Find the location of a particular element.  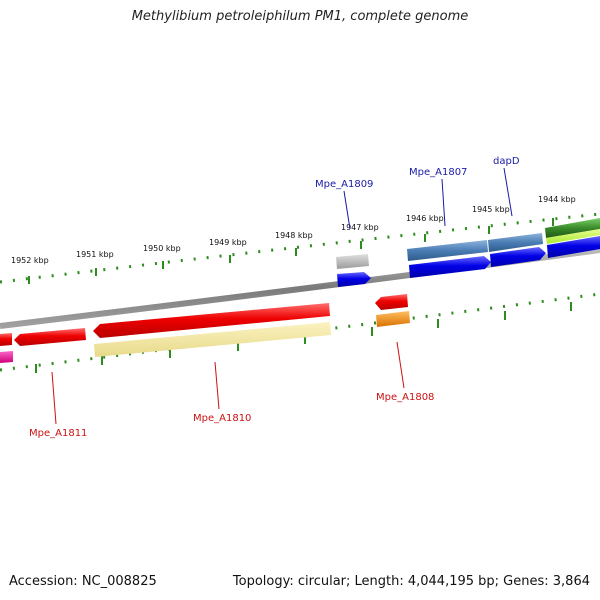

forward-features is located at coordinates (468, 252).